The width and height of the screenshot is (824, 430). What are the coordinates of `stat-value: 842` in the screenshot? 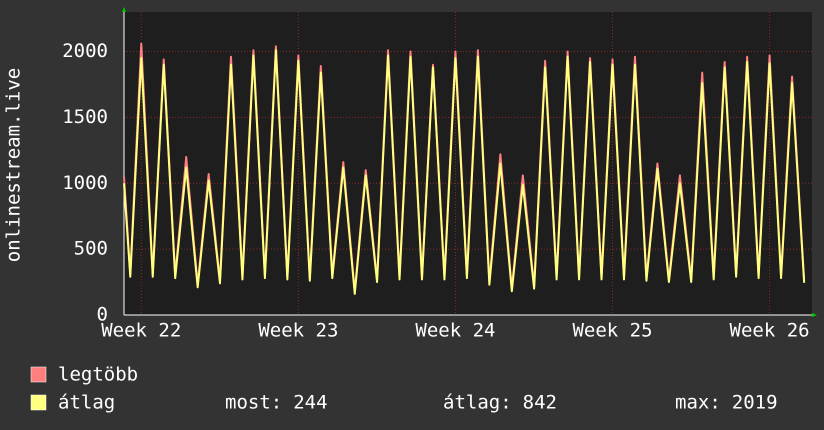 It's located at (540, 403).